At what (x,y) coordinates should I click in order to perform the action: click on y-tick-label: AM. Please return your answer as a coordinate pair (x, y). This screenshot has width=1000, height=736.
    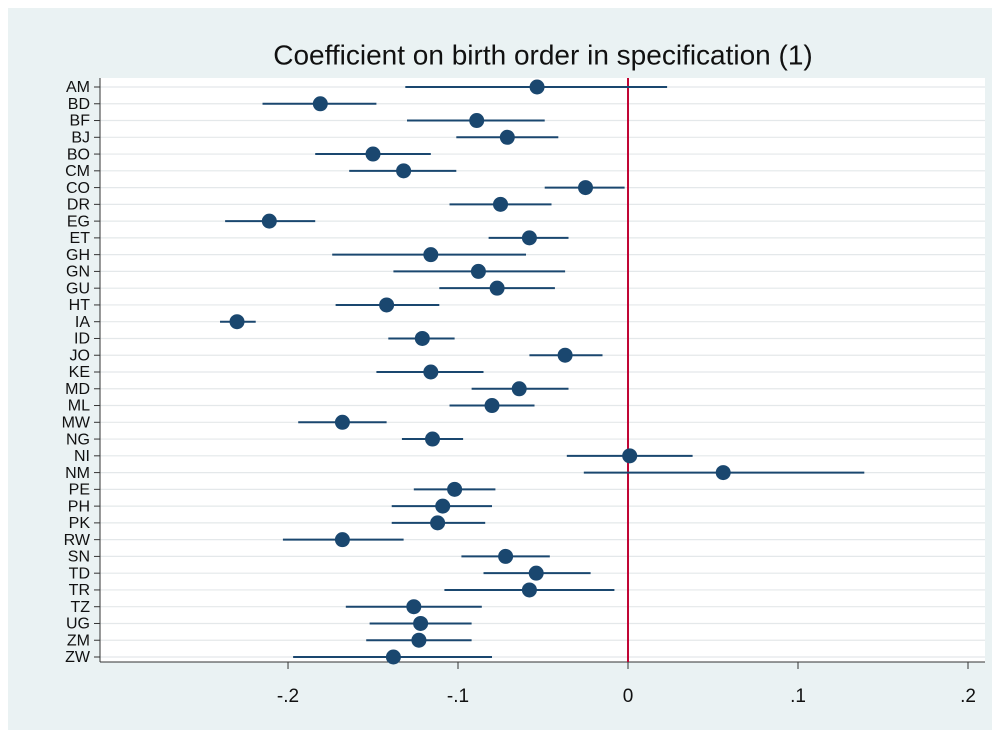
    Looking at the image, I should click on (78, 87).